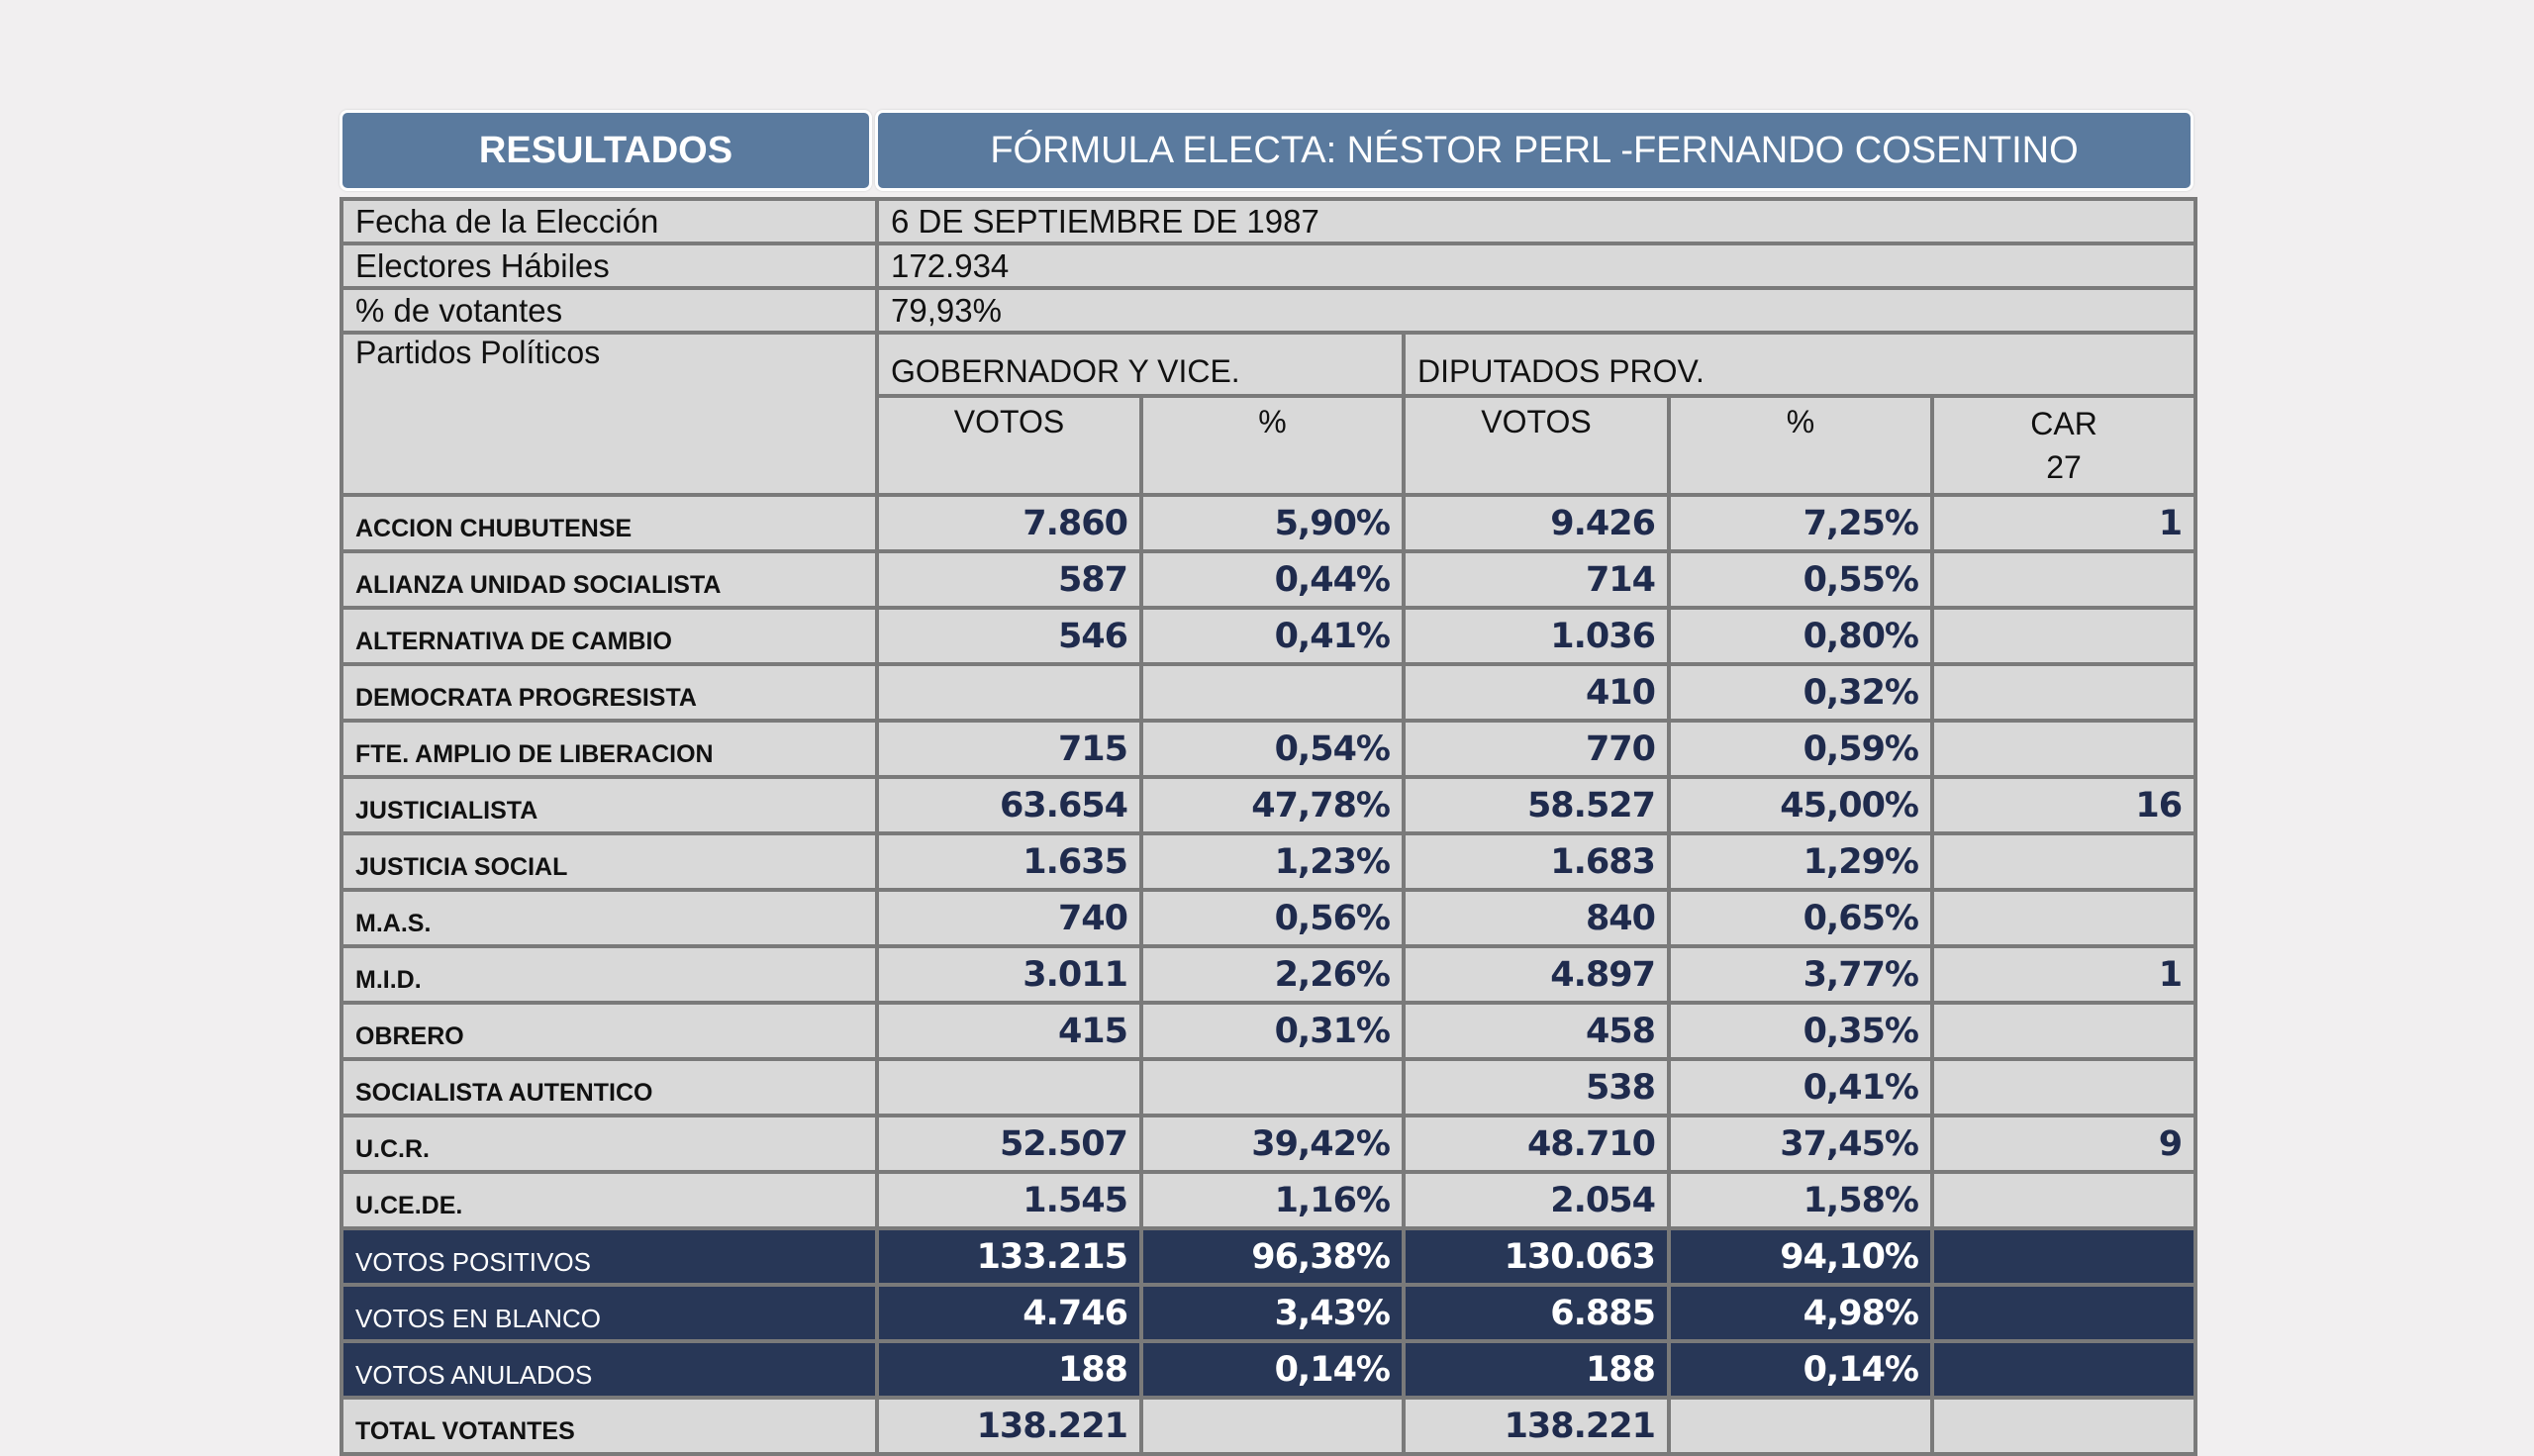  I want to click on party-row: JUSTICIA SOCIAL 1.635 1,23% 1.683 1,29%, so click(1269, 861).